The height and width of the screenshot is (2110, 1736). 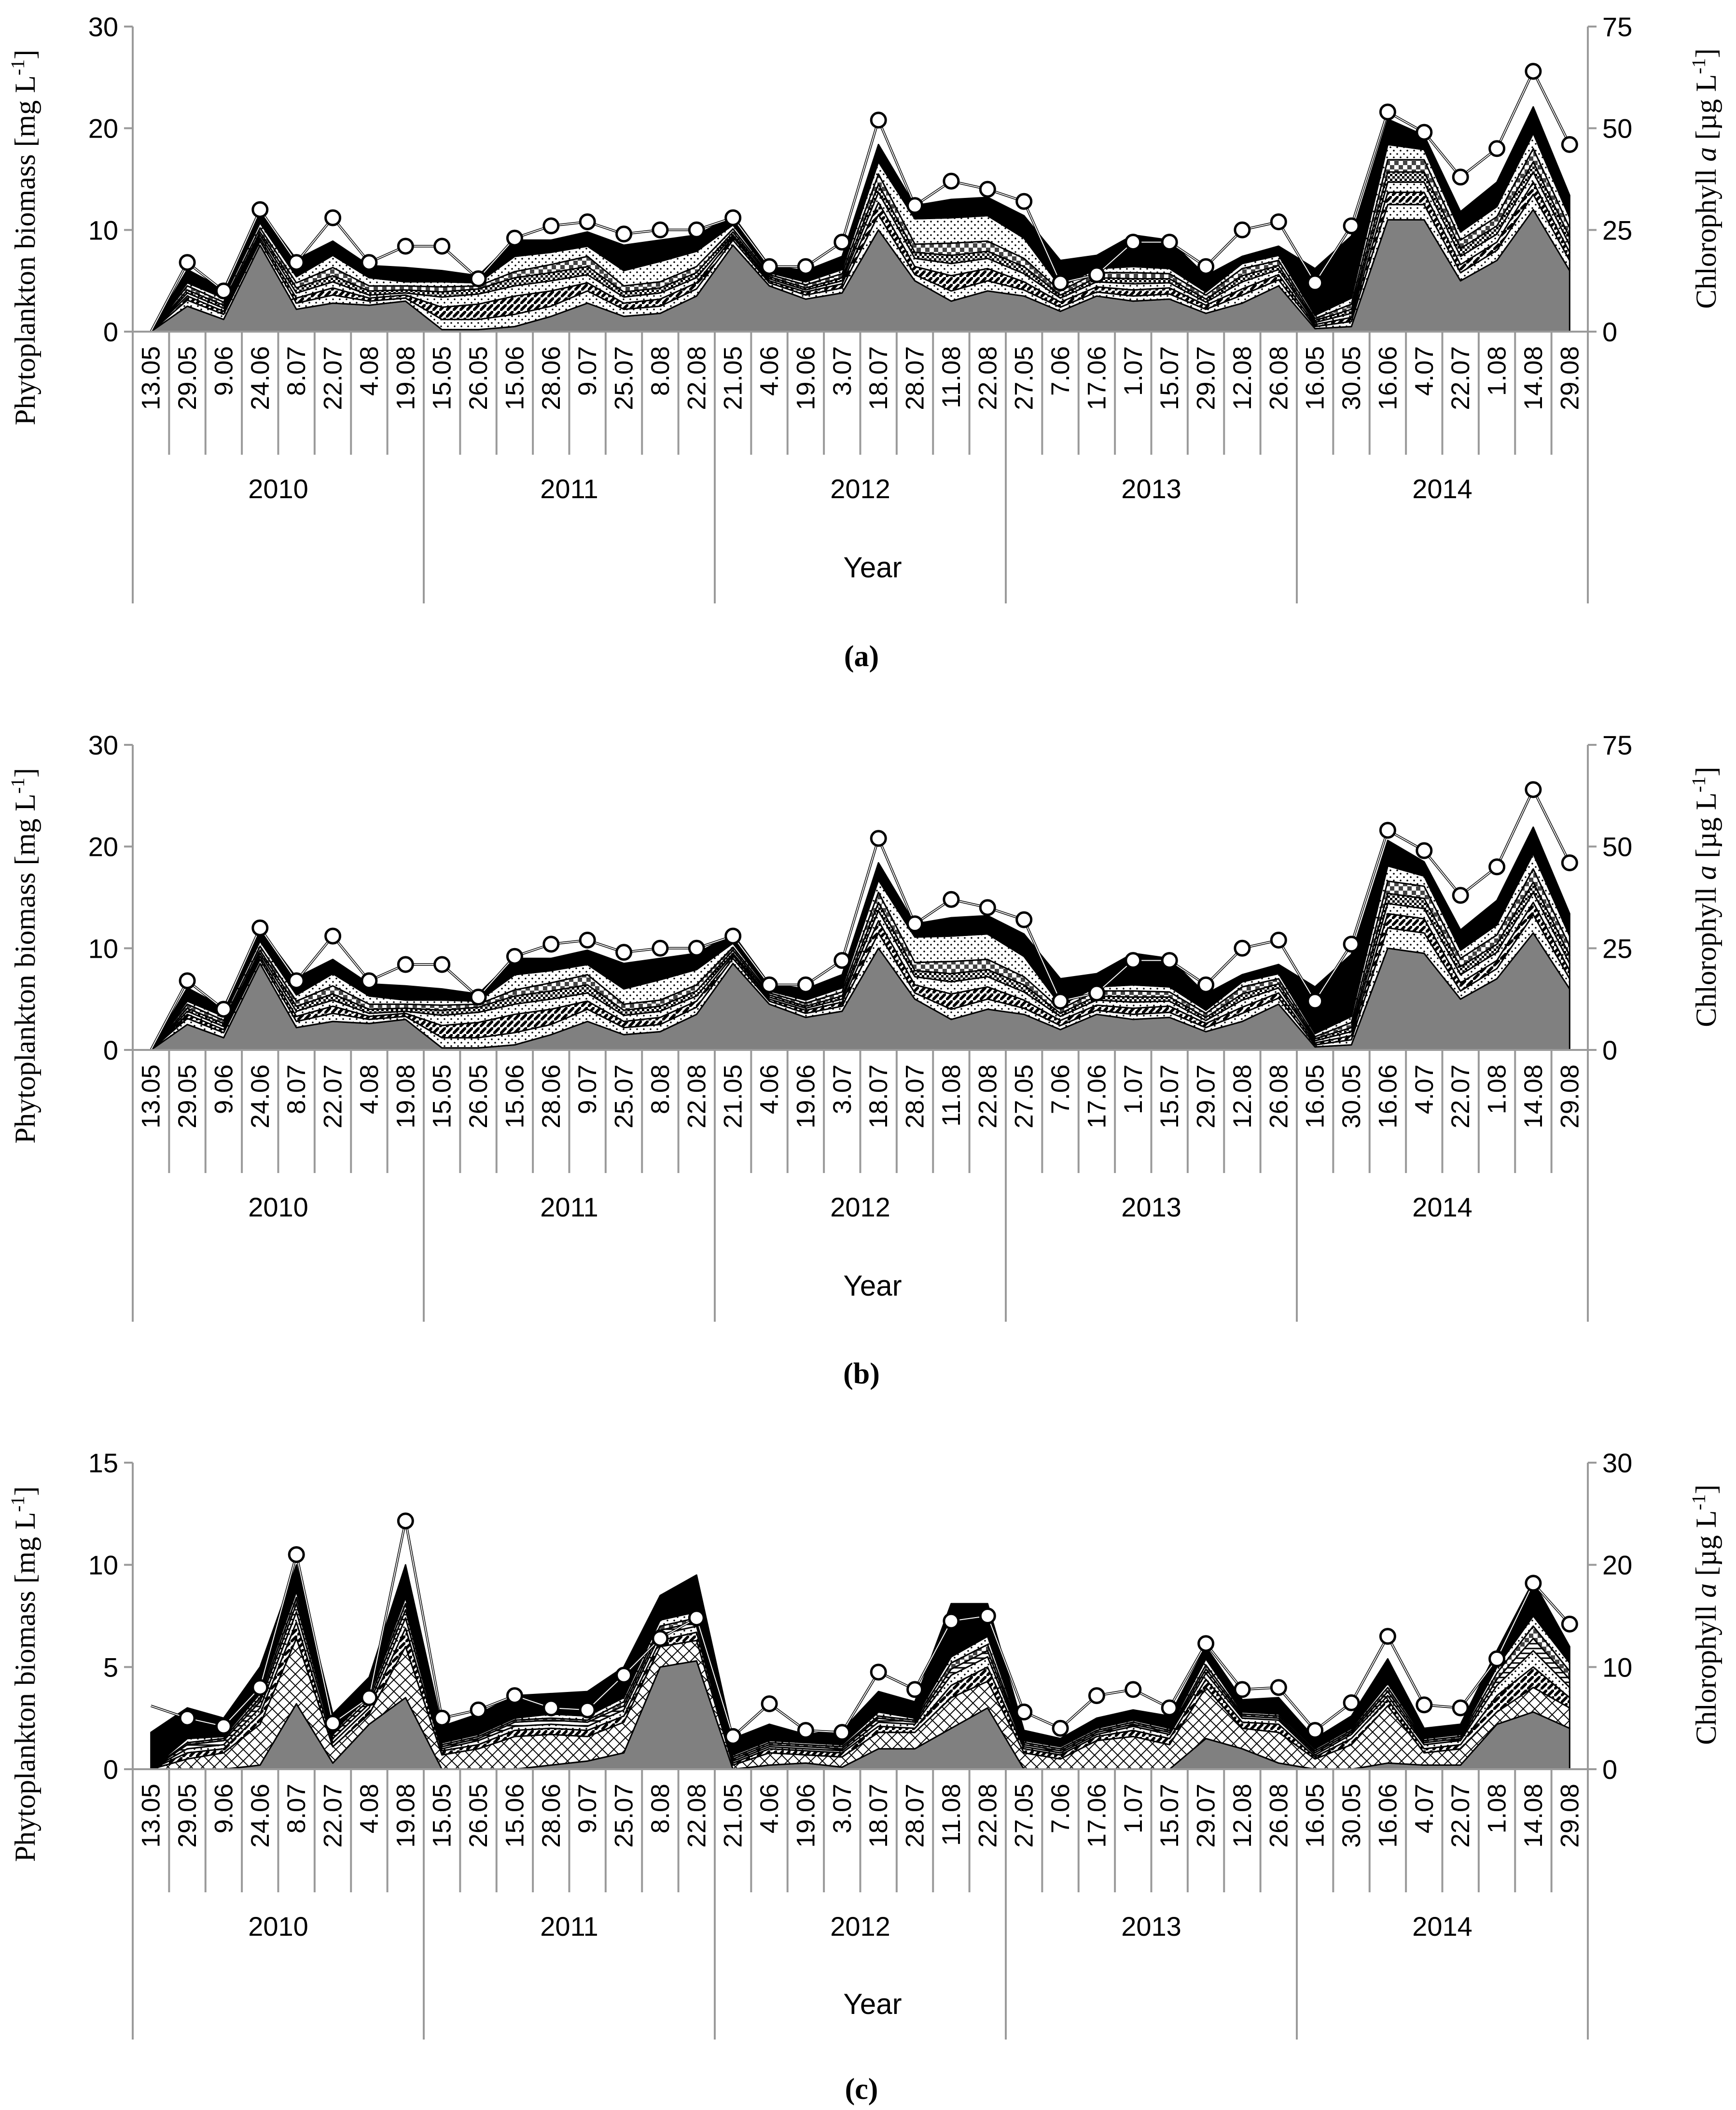 What do you see at coordinates (1279, 1816) in the screenshot?
I see `date-label: 26.08` at bounding box center [1279, 1816].